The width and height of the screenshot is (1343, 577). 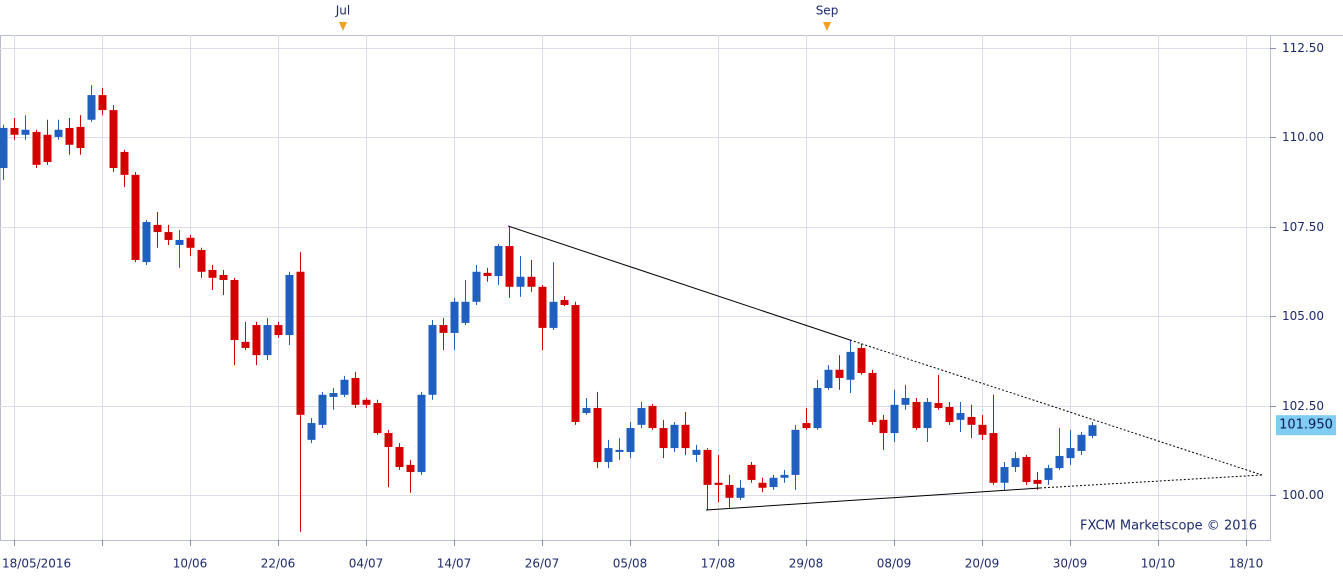 What do you see at coordinates (1246, 564) in the screenshot?
I see `x-tick-label: 18/10` at bounding box center [1246, 564].